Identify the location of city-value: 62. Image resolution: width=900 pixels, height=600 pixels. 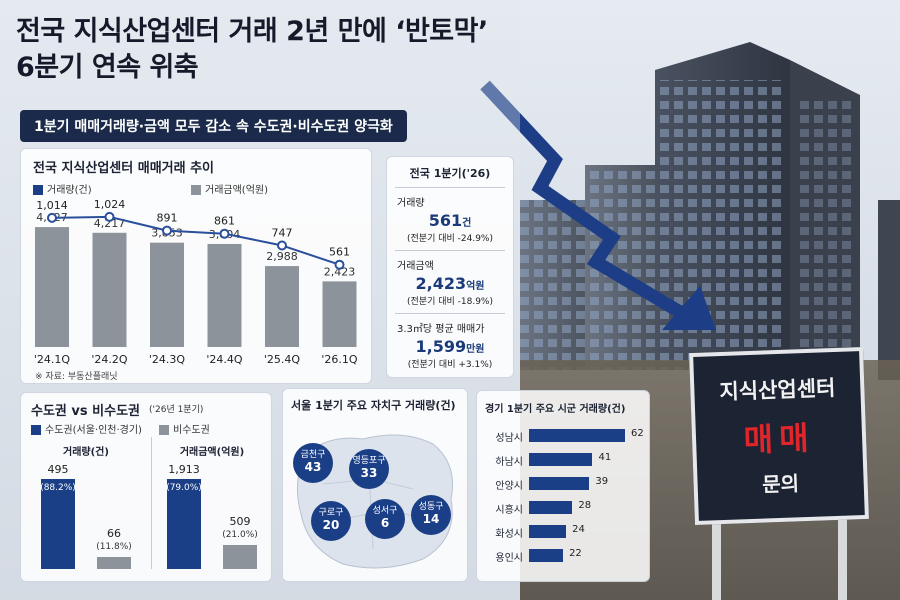
(637, 433).